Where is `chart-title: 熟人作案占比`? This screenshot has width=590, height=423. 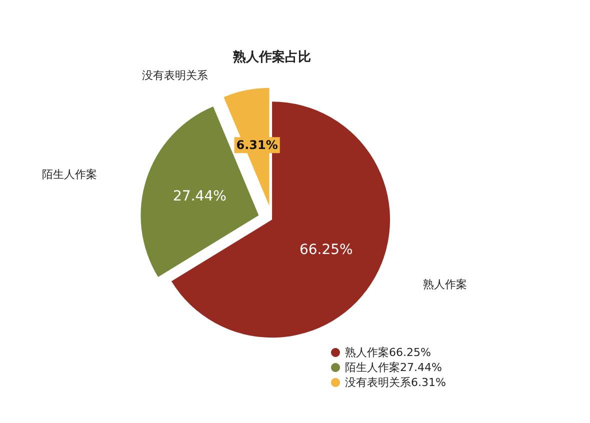
chart-title: 熟人作案占比 is located at coordinates (271, 57).